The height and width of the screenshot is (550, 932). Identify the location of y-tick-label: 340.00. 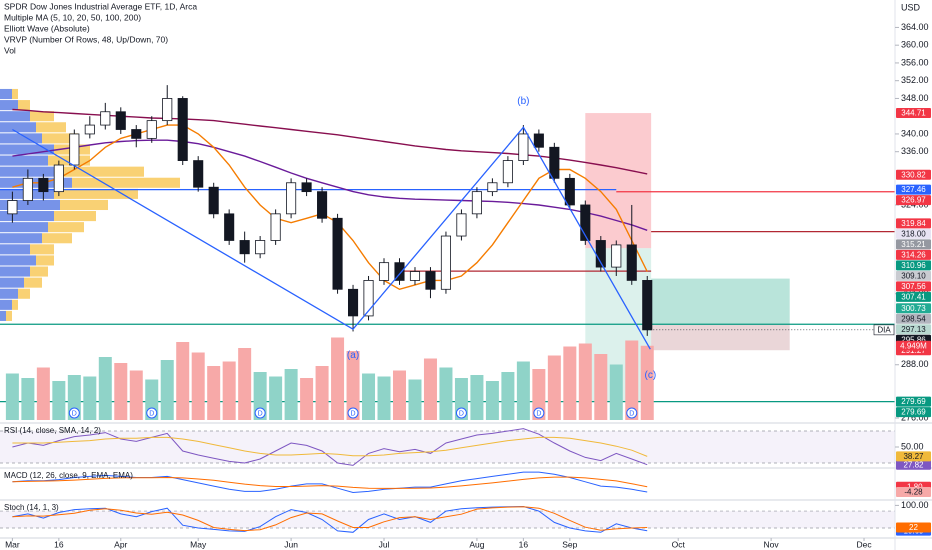
(915, 133).